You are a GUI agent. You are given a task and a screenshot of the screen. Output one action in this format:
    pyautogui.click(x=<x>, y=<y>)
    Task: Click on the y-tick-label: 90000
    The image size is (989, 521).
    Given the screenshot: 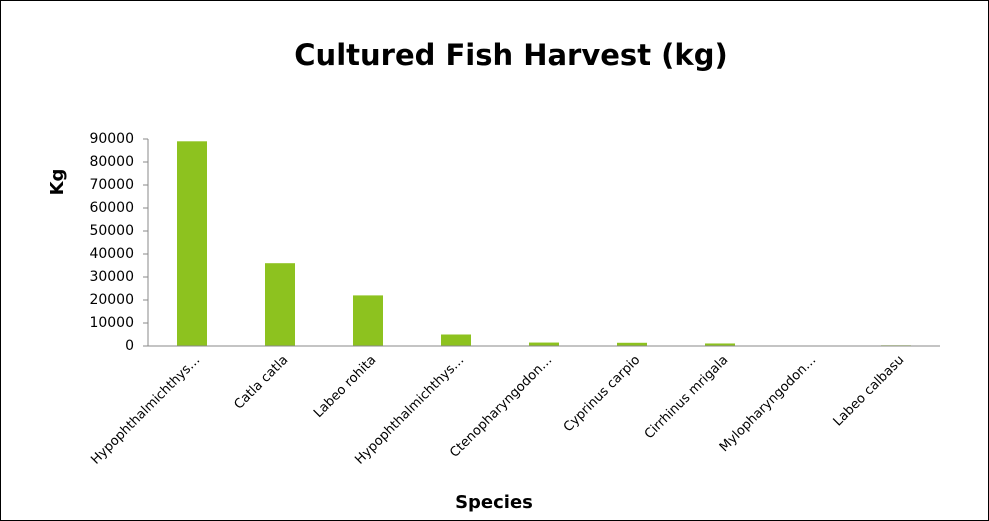 What is the action you would take?
    pyautogui.click(x=111, y=139)
    